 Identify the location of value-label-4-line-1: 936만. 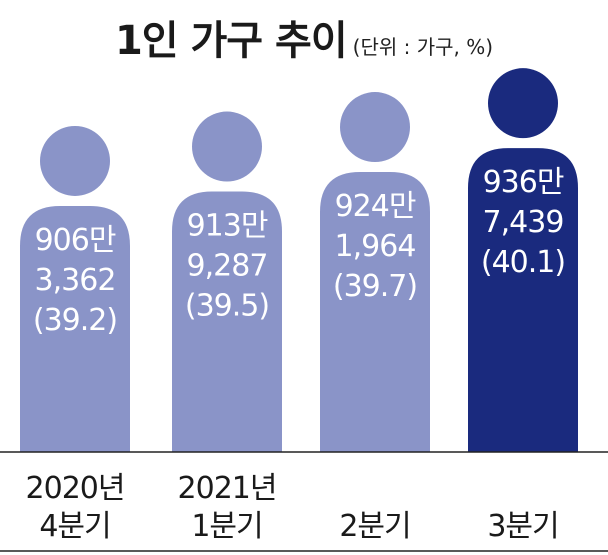
(523, 182).